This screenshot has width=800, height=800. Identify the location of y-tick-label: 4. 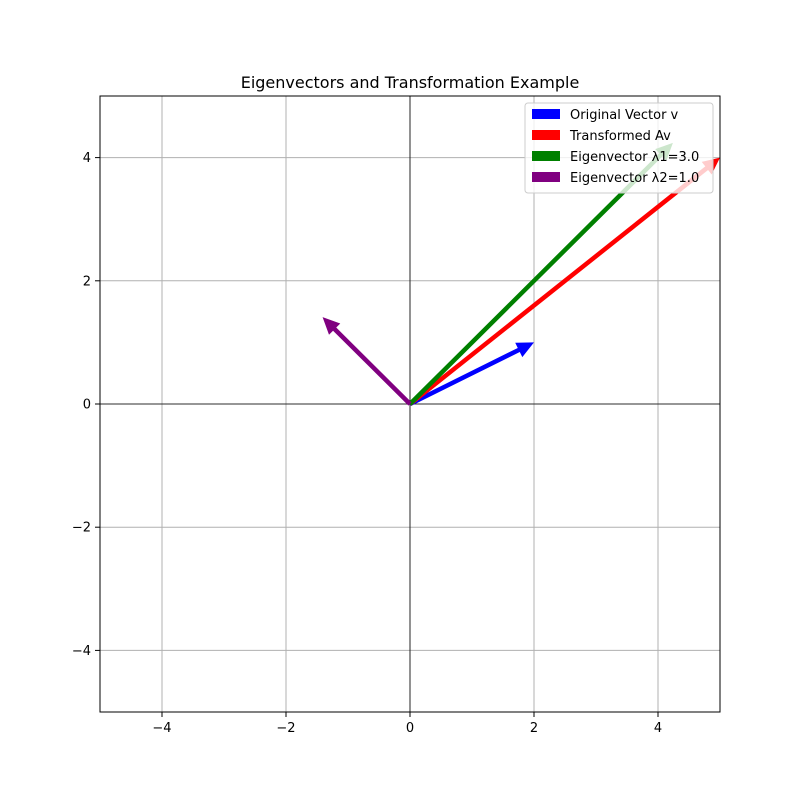
(87, 158).